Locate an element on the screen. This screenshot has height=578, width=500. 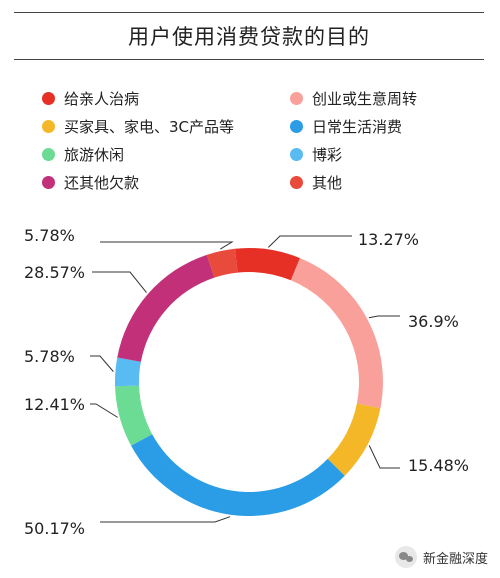
legend-item: 给亲人治病 is located at coordinates (166, 98).